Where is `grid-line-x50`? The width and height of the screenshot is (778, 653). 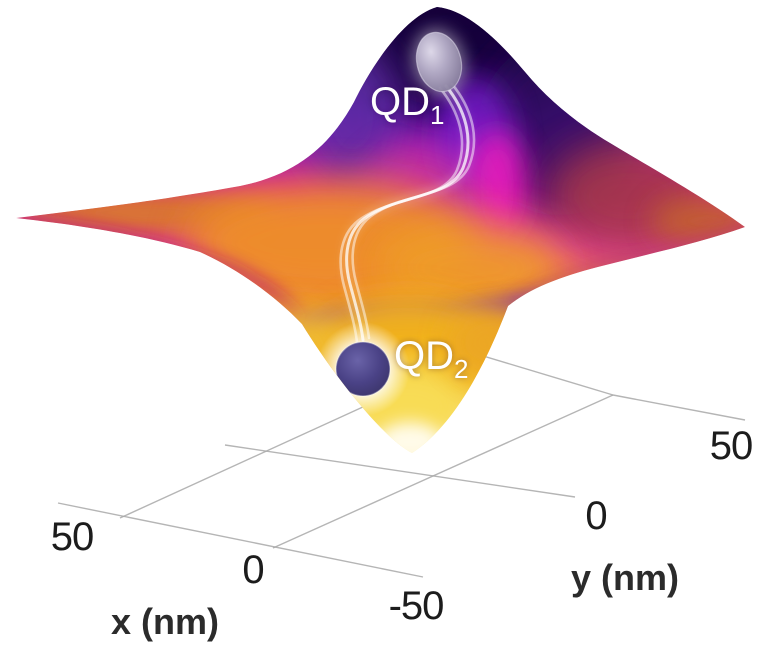
grid-line-x50 is located at coordinates (260, 454).